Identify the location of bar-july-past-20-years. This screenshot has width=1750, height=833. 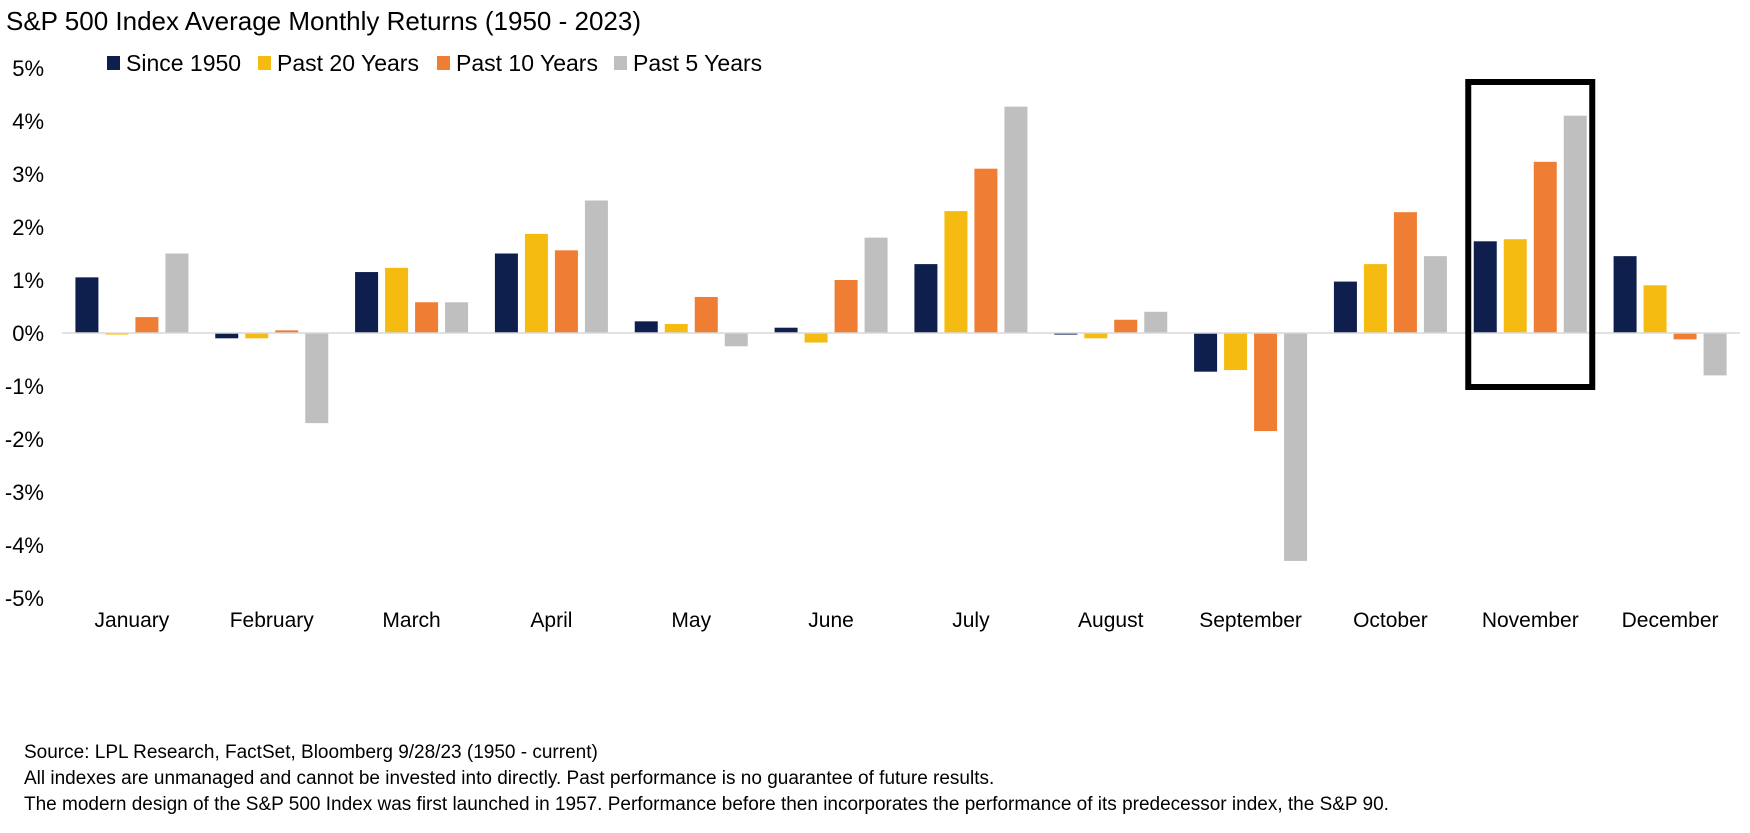
(956, 272).